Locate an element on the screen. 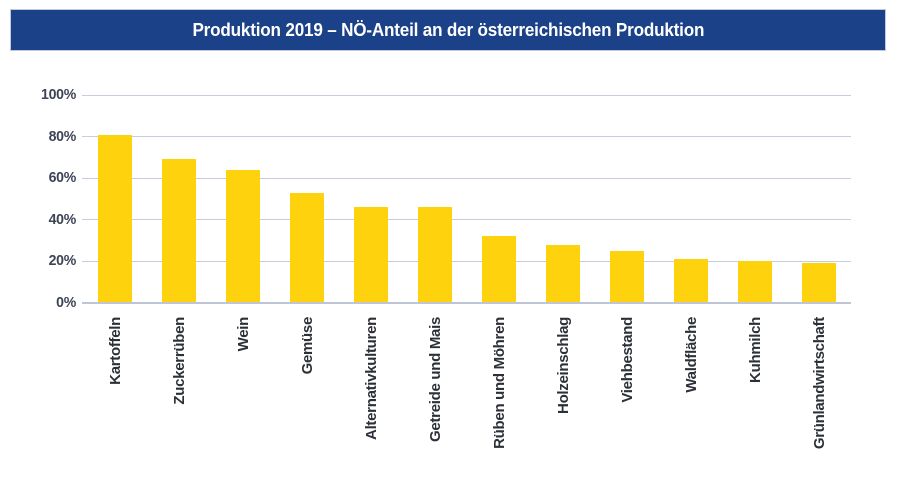 The image size is (917, 495). x-axis-label-cell: Viehbestand is located at coordinates (627, 397).